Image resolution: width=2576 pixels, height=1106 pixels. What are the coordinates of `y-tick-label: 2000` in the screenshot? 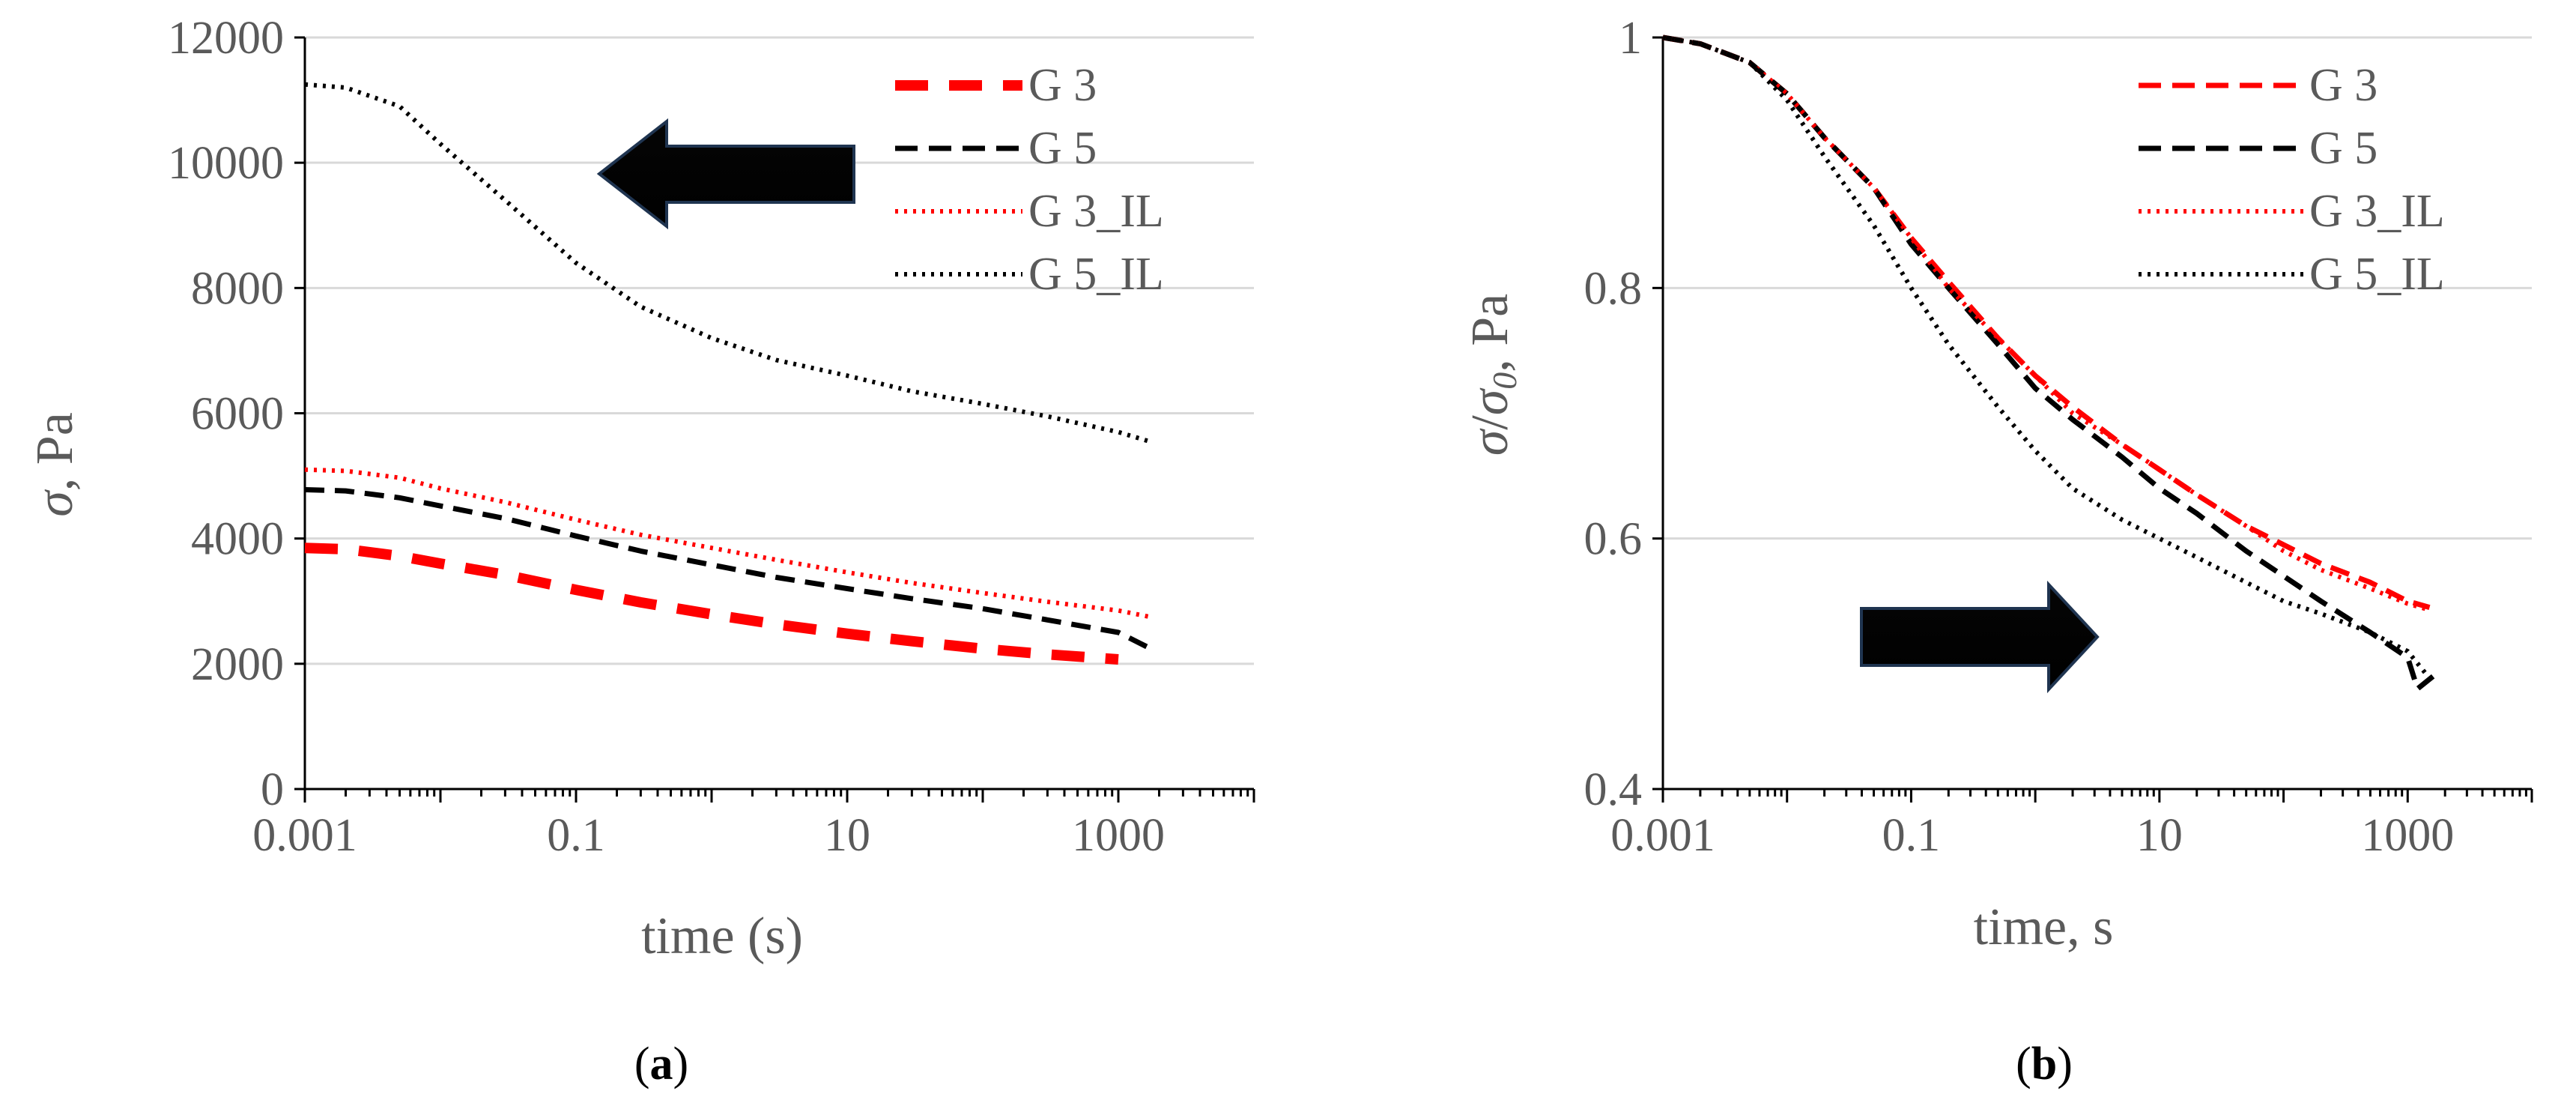 It's located at (237, 664).